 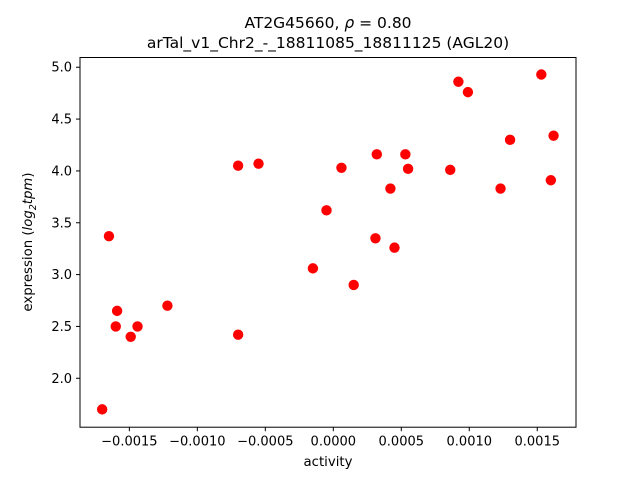 What do you see at coordinates (402, 442) in the screenshot?
I see `x-tick-label: 0.0005` at bounding box center [402, 442].